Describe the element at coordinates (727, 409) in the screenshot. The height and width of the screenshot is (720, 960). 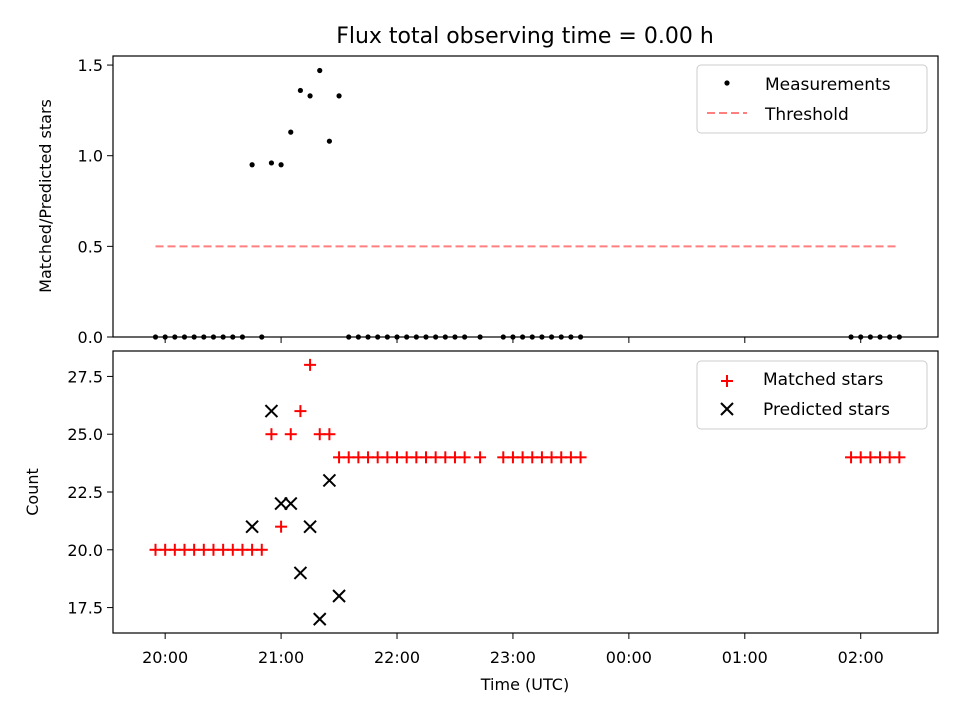
I see `legend-predicted-marker` at that location.